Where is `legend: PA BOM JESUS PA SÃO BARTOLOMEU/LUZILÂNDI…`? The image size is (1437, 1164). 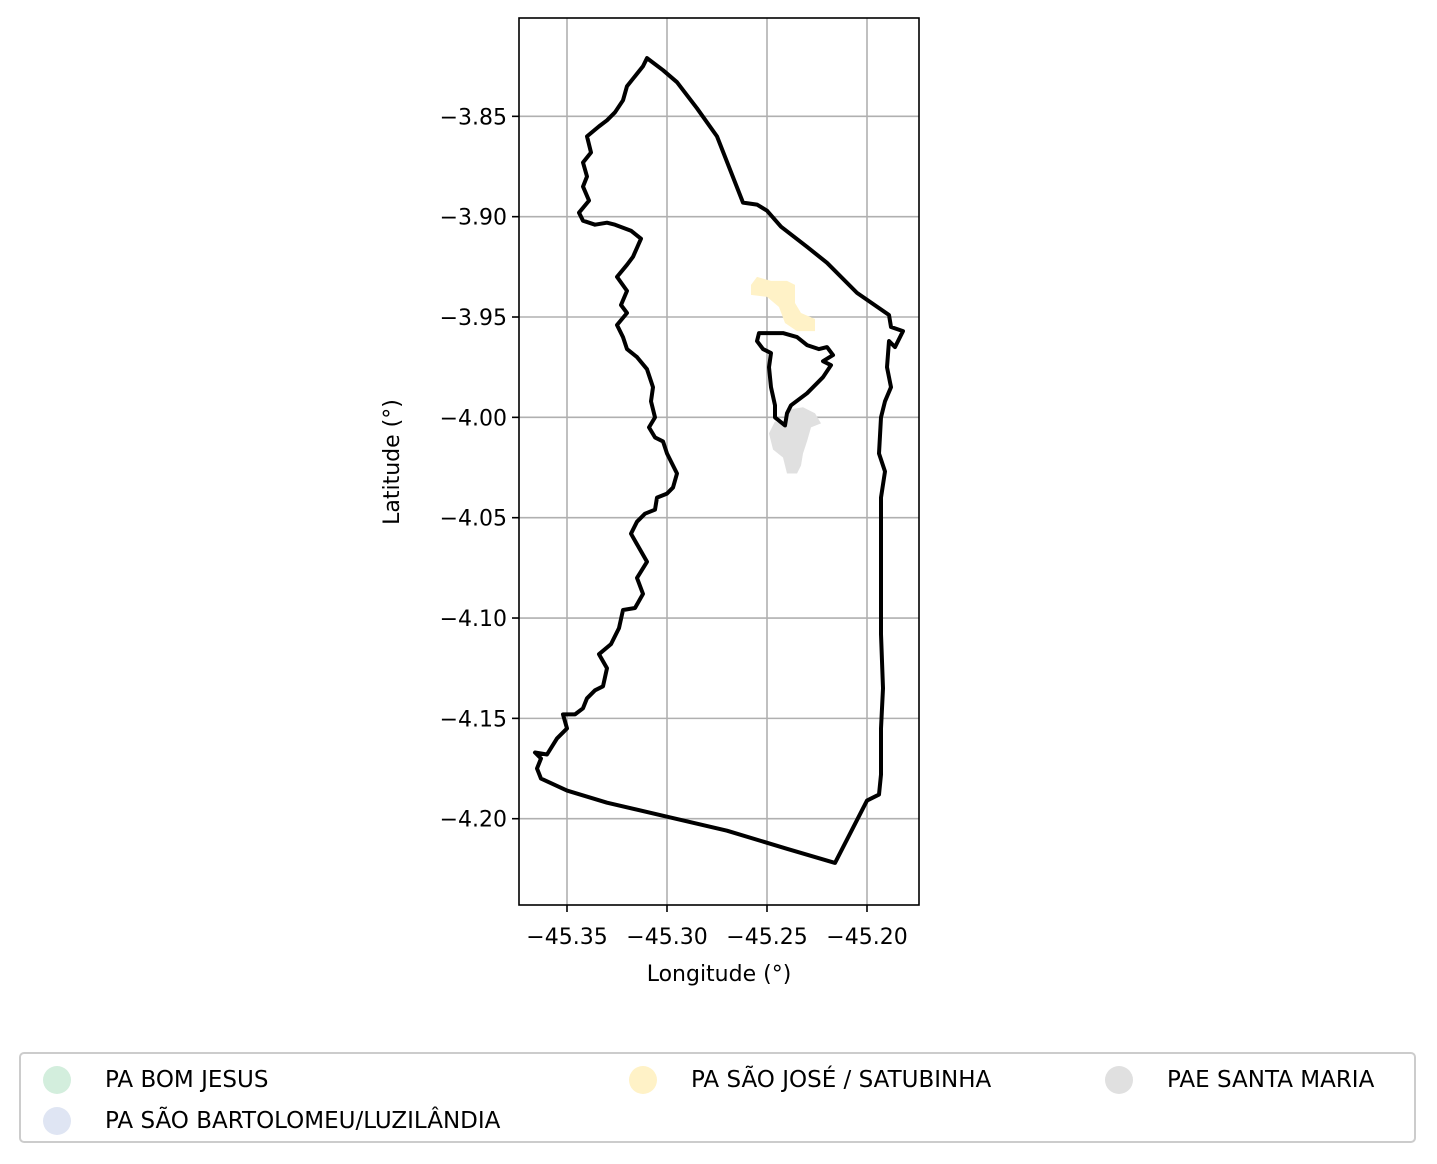
legend: PA BOM JESUS PA SÃO BARTOLOMEU/LUZILÂNDI… is located at coordinates (717, 1097).